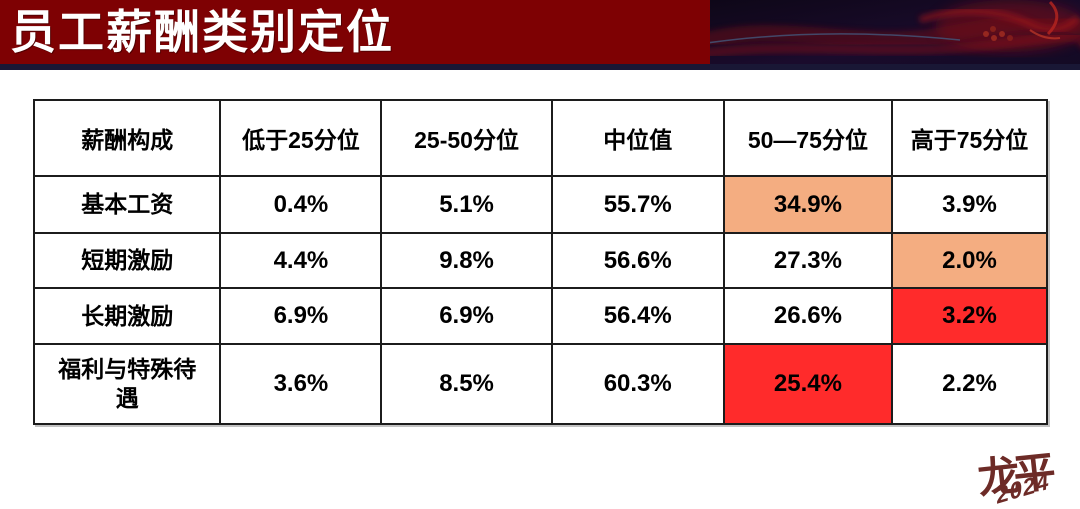 This screenshot has height=509, width=1080. I want to click on row-label: 基本工资, so click(127, 204).